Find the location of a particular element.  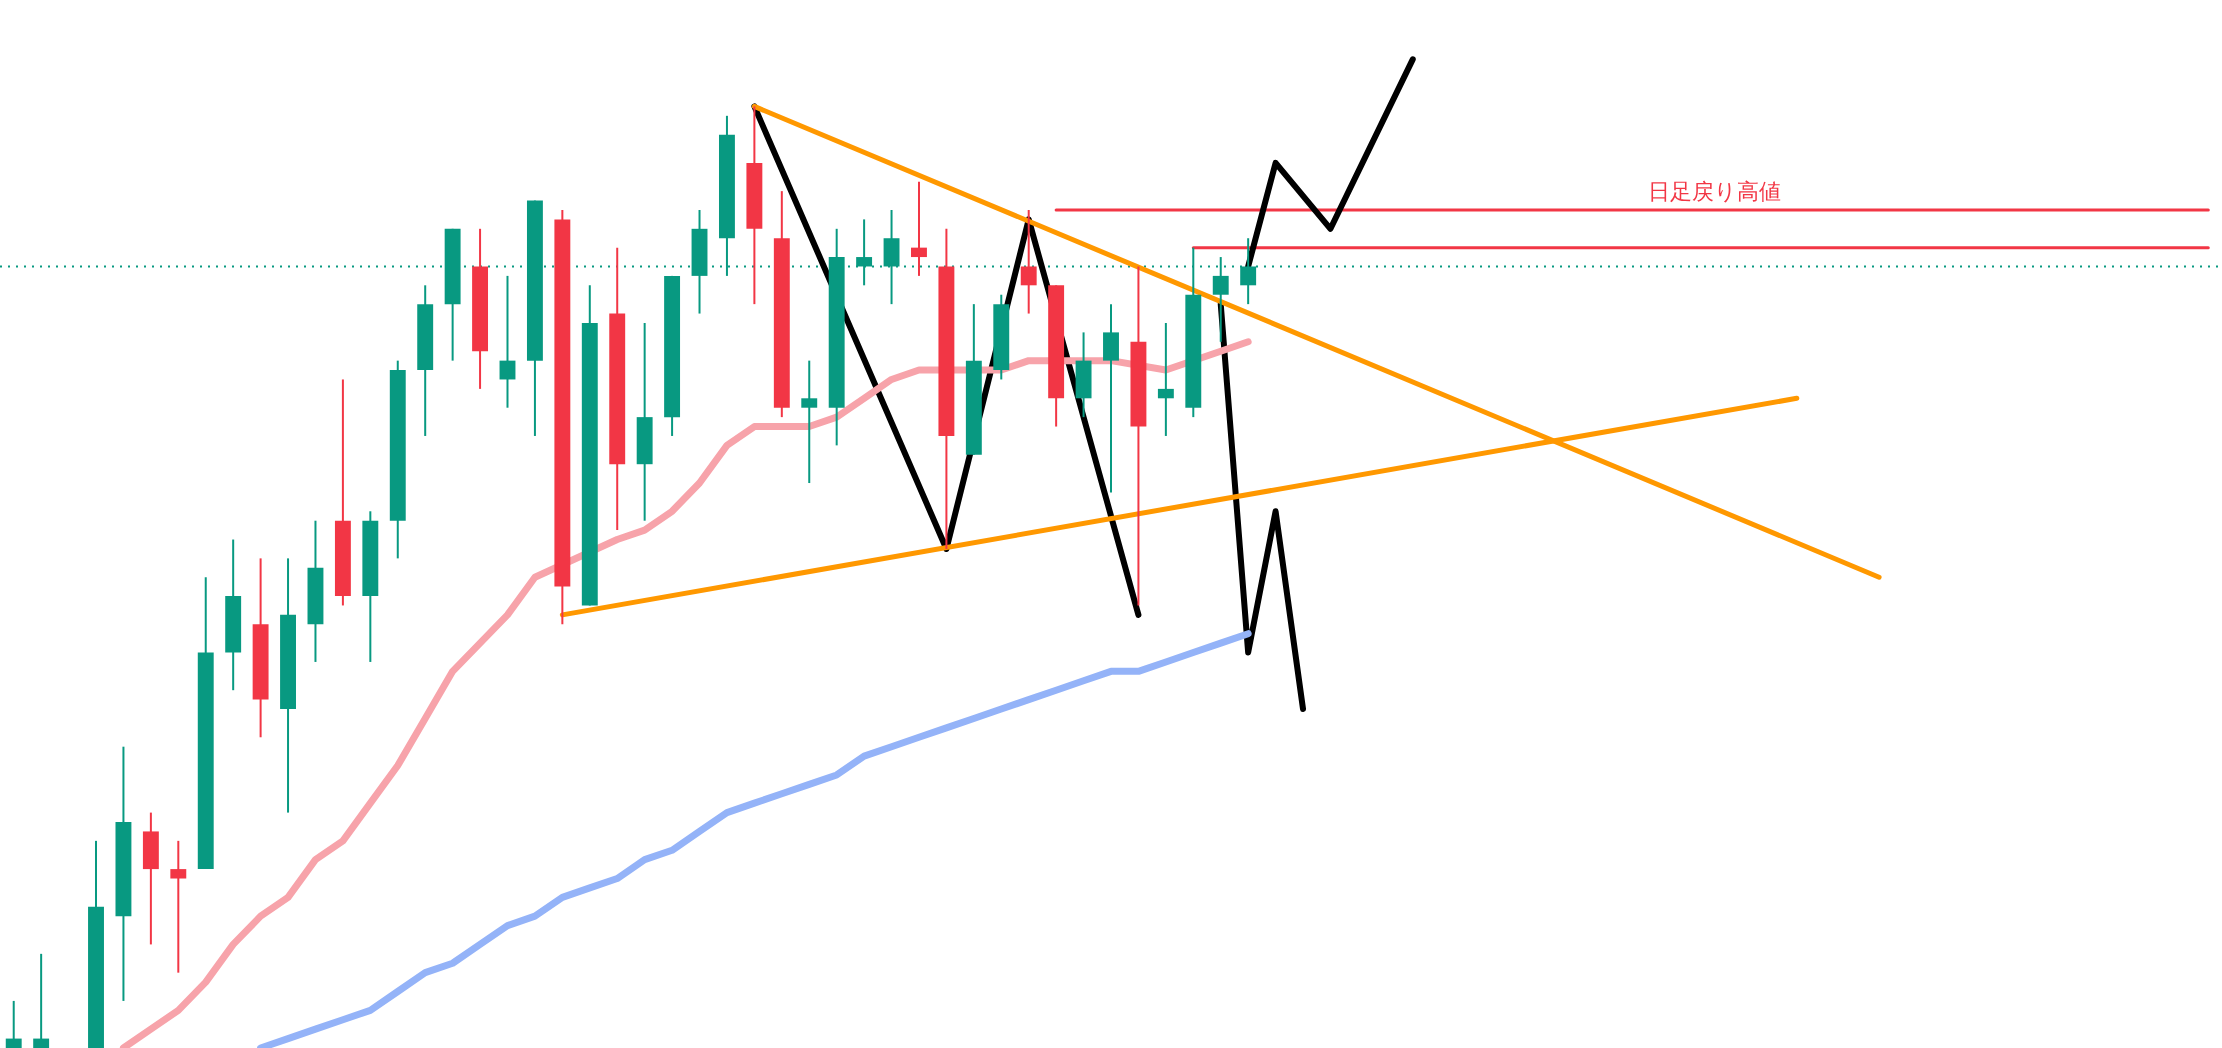

series-label: 日足戻り高値 is located at coordinates (1715, 191).